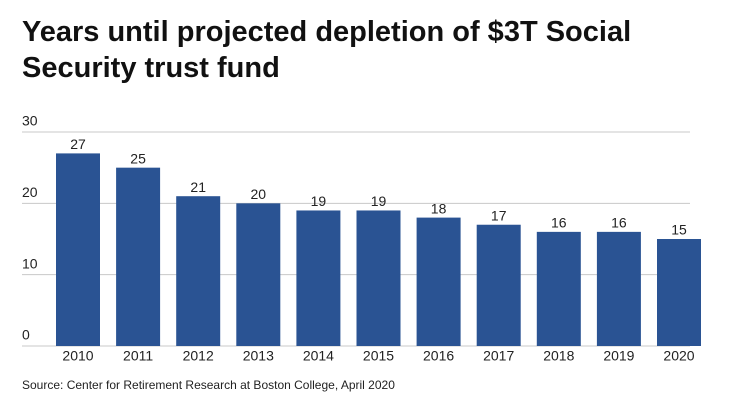 The height and width of the screenshot is (416, 740). What do you see at coordinates (558, 356) in the screenshot?
I see `x-tick-label: 2018` at bounding box center [558, 356].